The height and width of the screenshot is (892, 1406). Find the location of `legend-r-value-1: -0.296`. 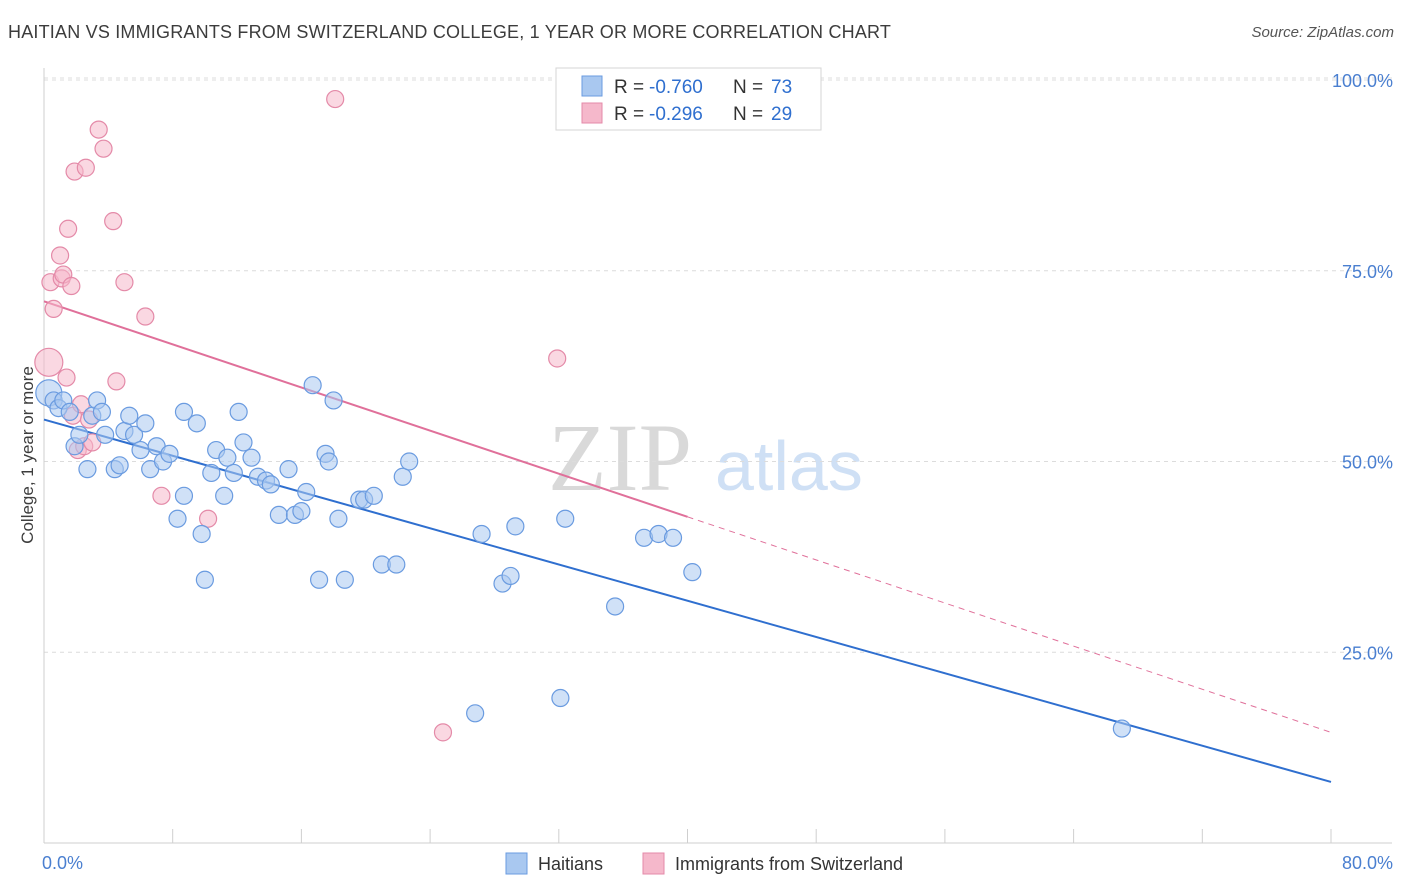

legend-r-value-1: -0.296 is located at coordinates (676, 114).